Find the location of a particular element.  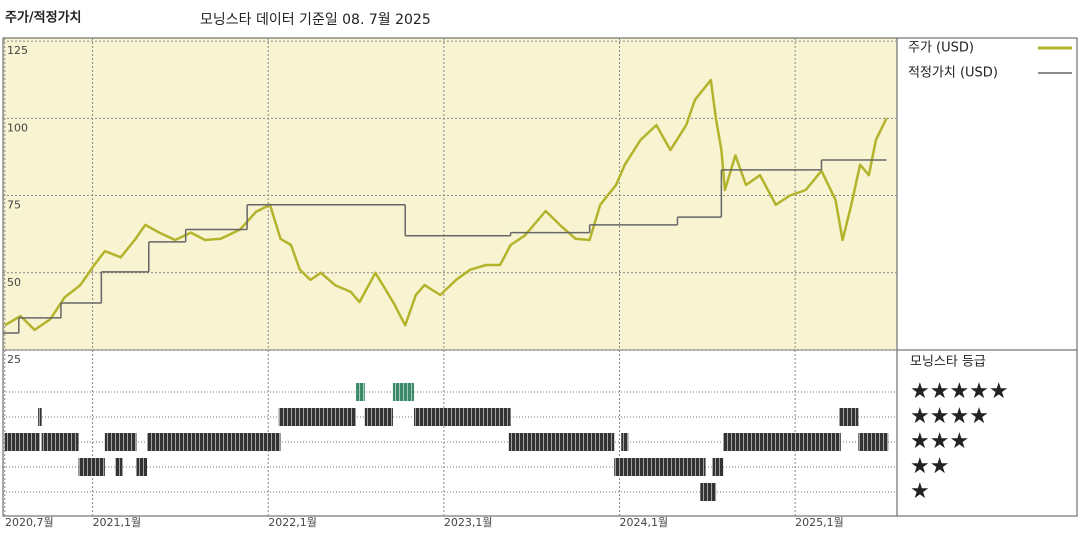

y-tick-label: 50 is located at coordinates (14, 282).